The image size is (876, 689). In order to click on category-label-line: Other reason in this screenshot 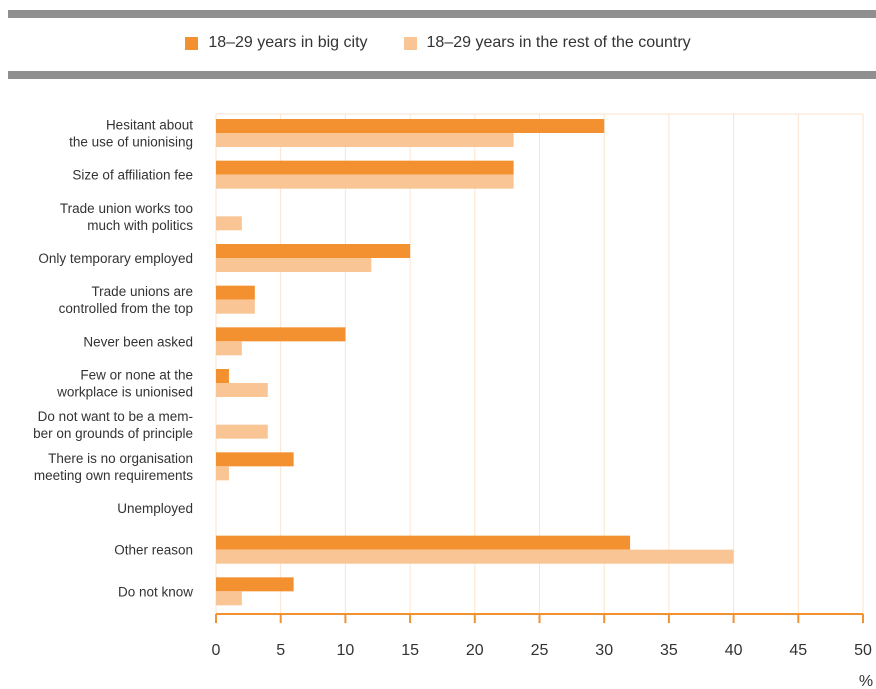, I will do `click(153, 550)`.